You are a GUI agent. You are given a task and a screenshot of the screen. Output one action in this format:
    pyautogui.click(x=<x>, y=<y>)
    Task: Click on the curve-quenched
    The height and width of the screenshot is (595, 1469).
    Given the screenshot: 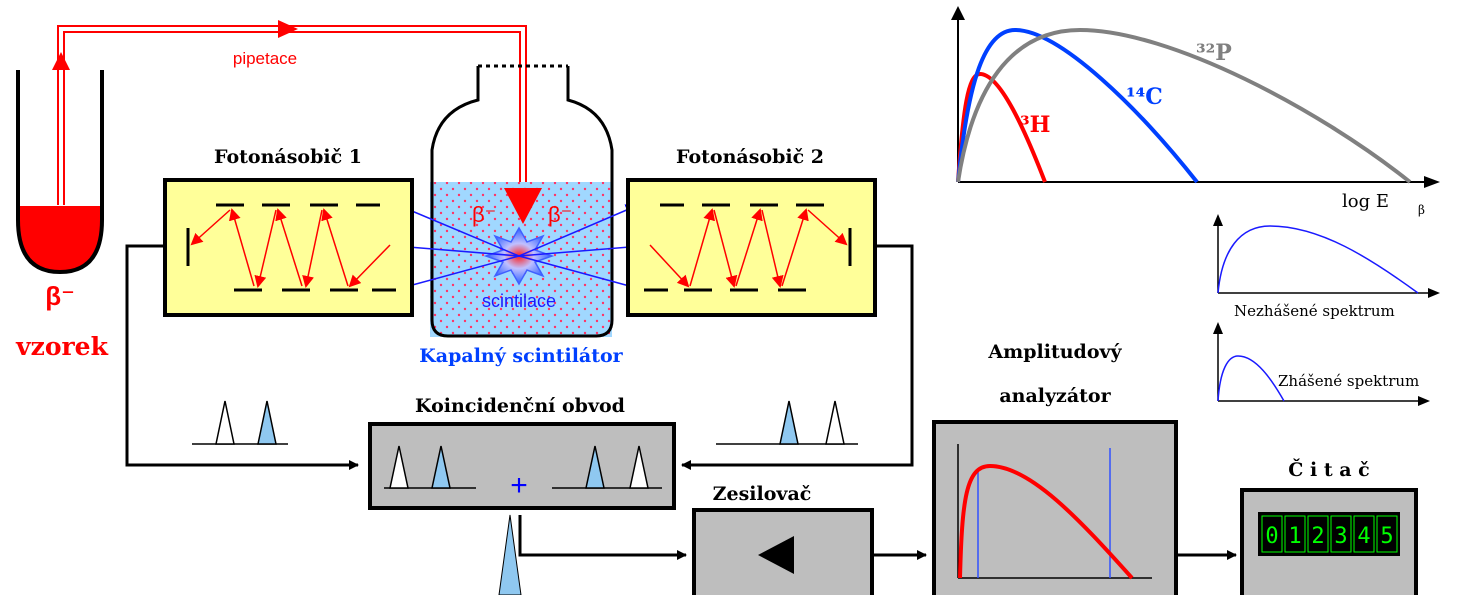 What is the action you would take?
    pyautogui.click(x=1251, y=378)
    